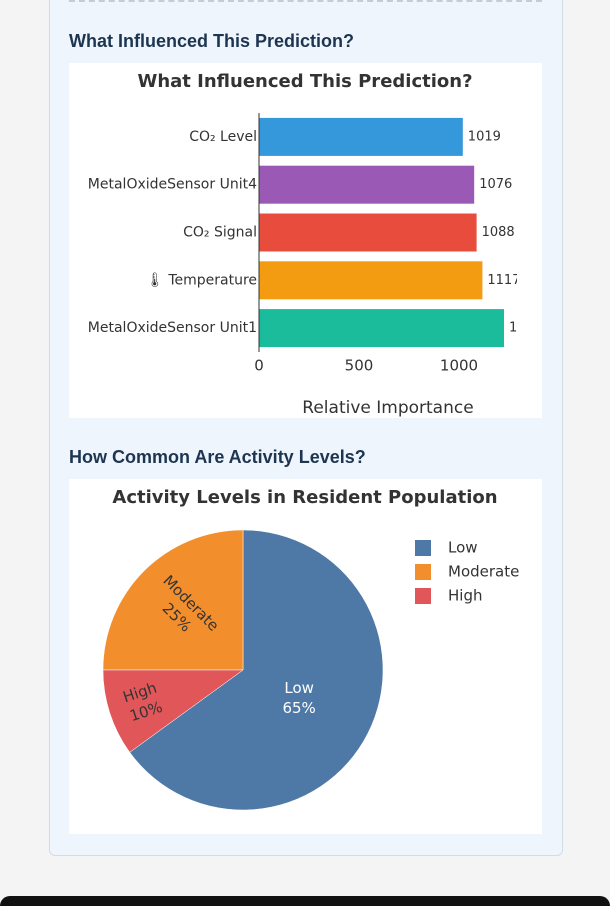  Describe the element at coordinates (304, 497) in the screenshot. I see `chart-title: Activity Levels in Resident Population` at that location.